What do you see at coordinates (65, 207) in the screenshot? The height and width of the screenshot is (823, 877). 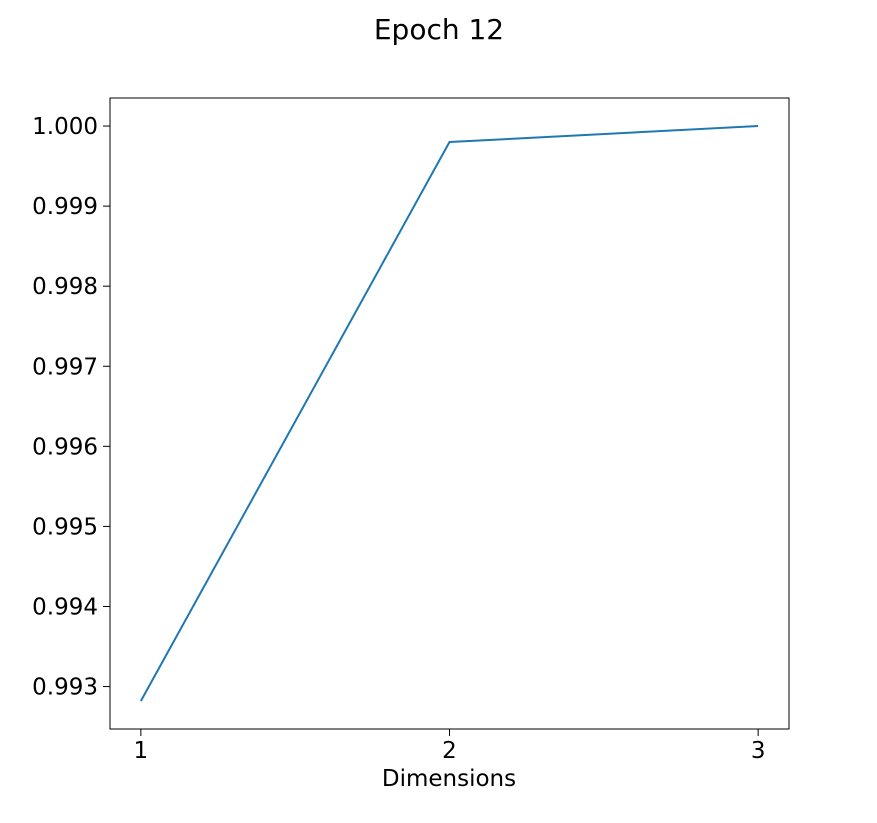 I see `y-tick-label: 0.999` at bounding box center [65, 207].